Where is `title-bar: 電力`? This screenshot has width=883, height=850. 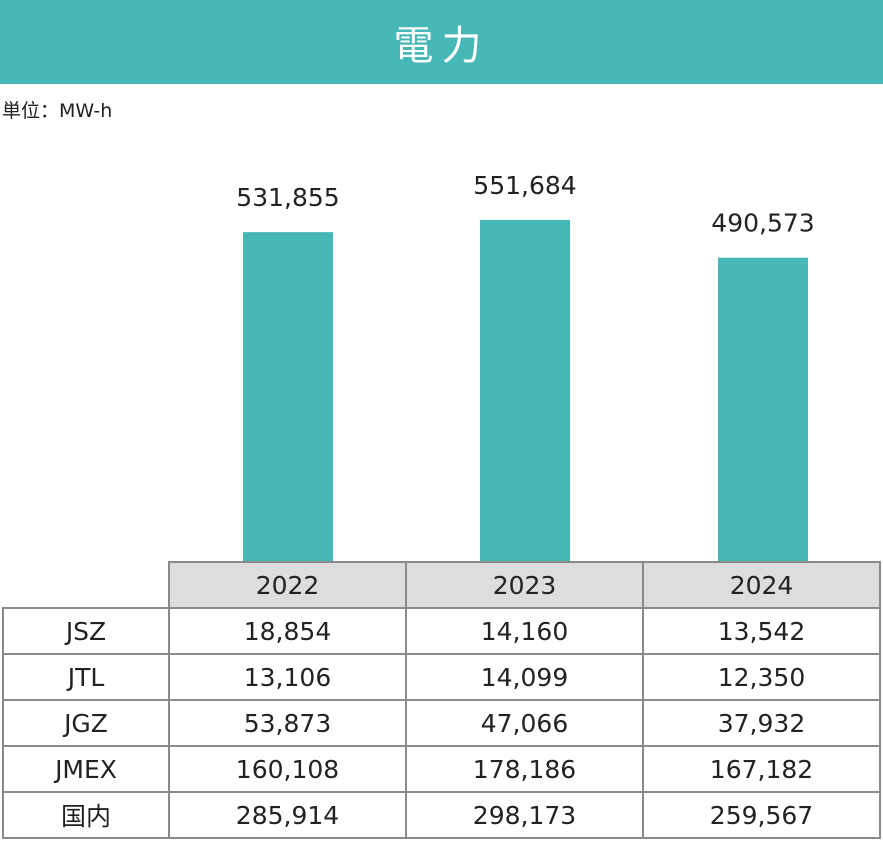 title-bar: 電力 is located at coordinates (441, 42).